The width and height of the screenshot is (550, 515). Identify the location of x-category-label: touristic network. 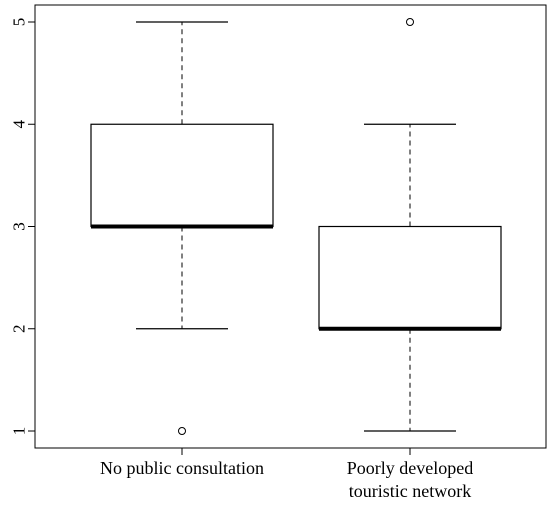
(410, 491).